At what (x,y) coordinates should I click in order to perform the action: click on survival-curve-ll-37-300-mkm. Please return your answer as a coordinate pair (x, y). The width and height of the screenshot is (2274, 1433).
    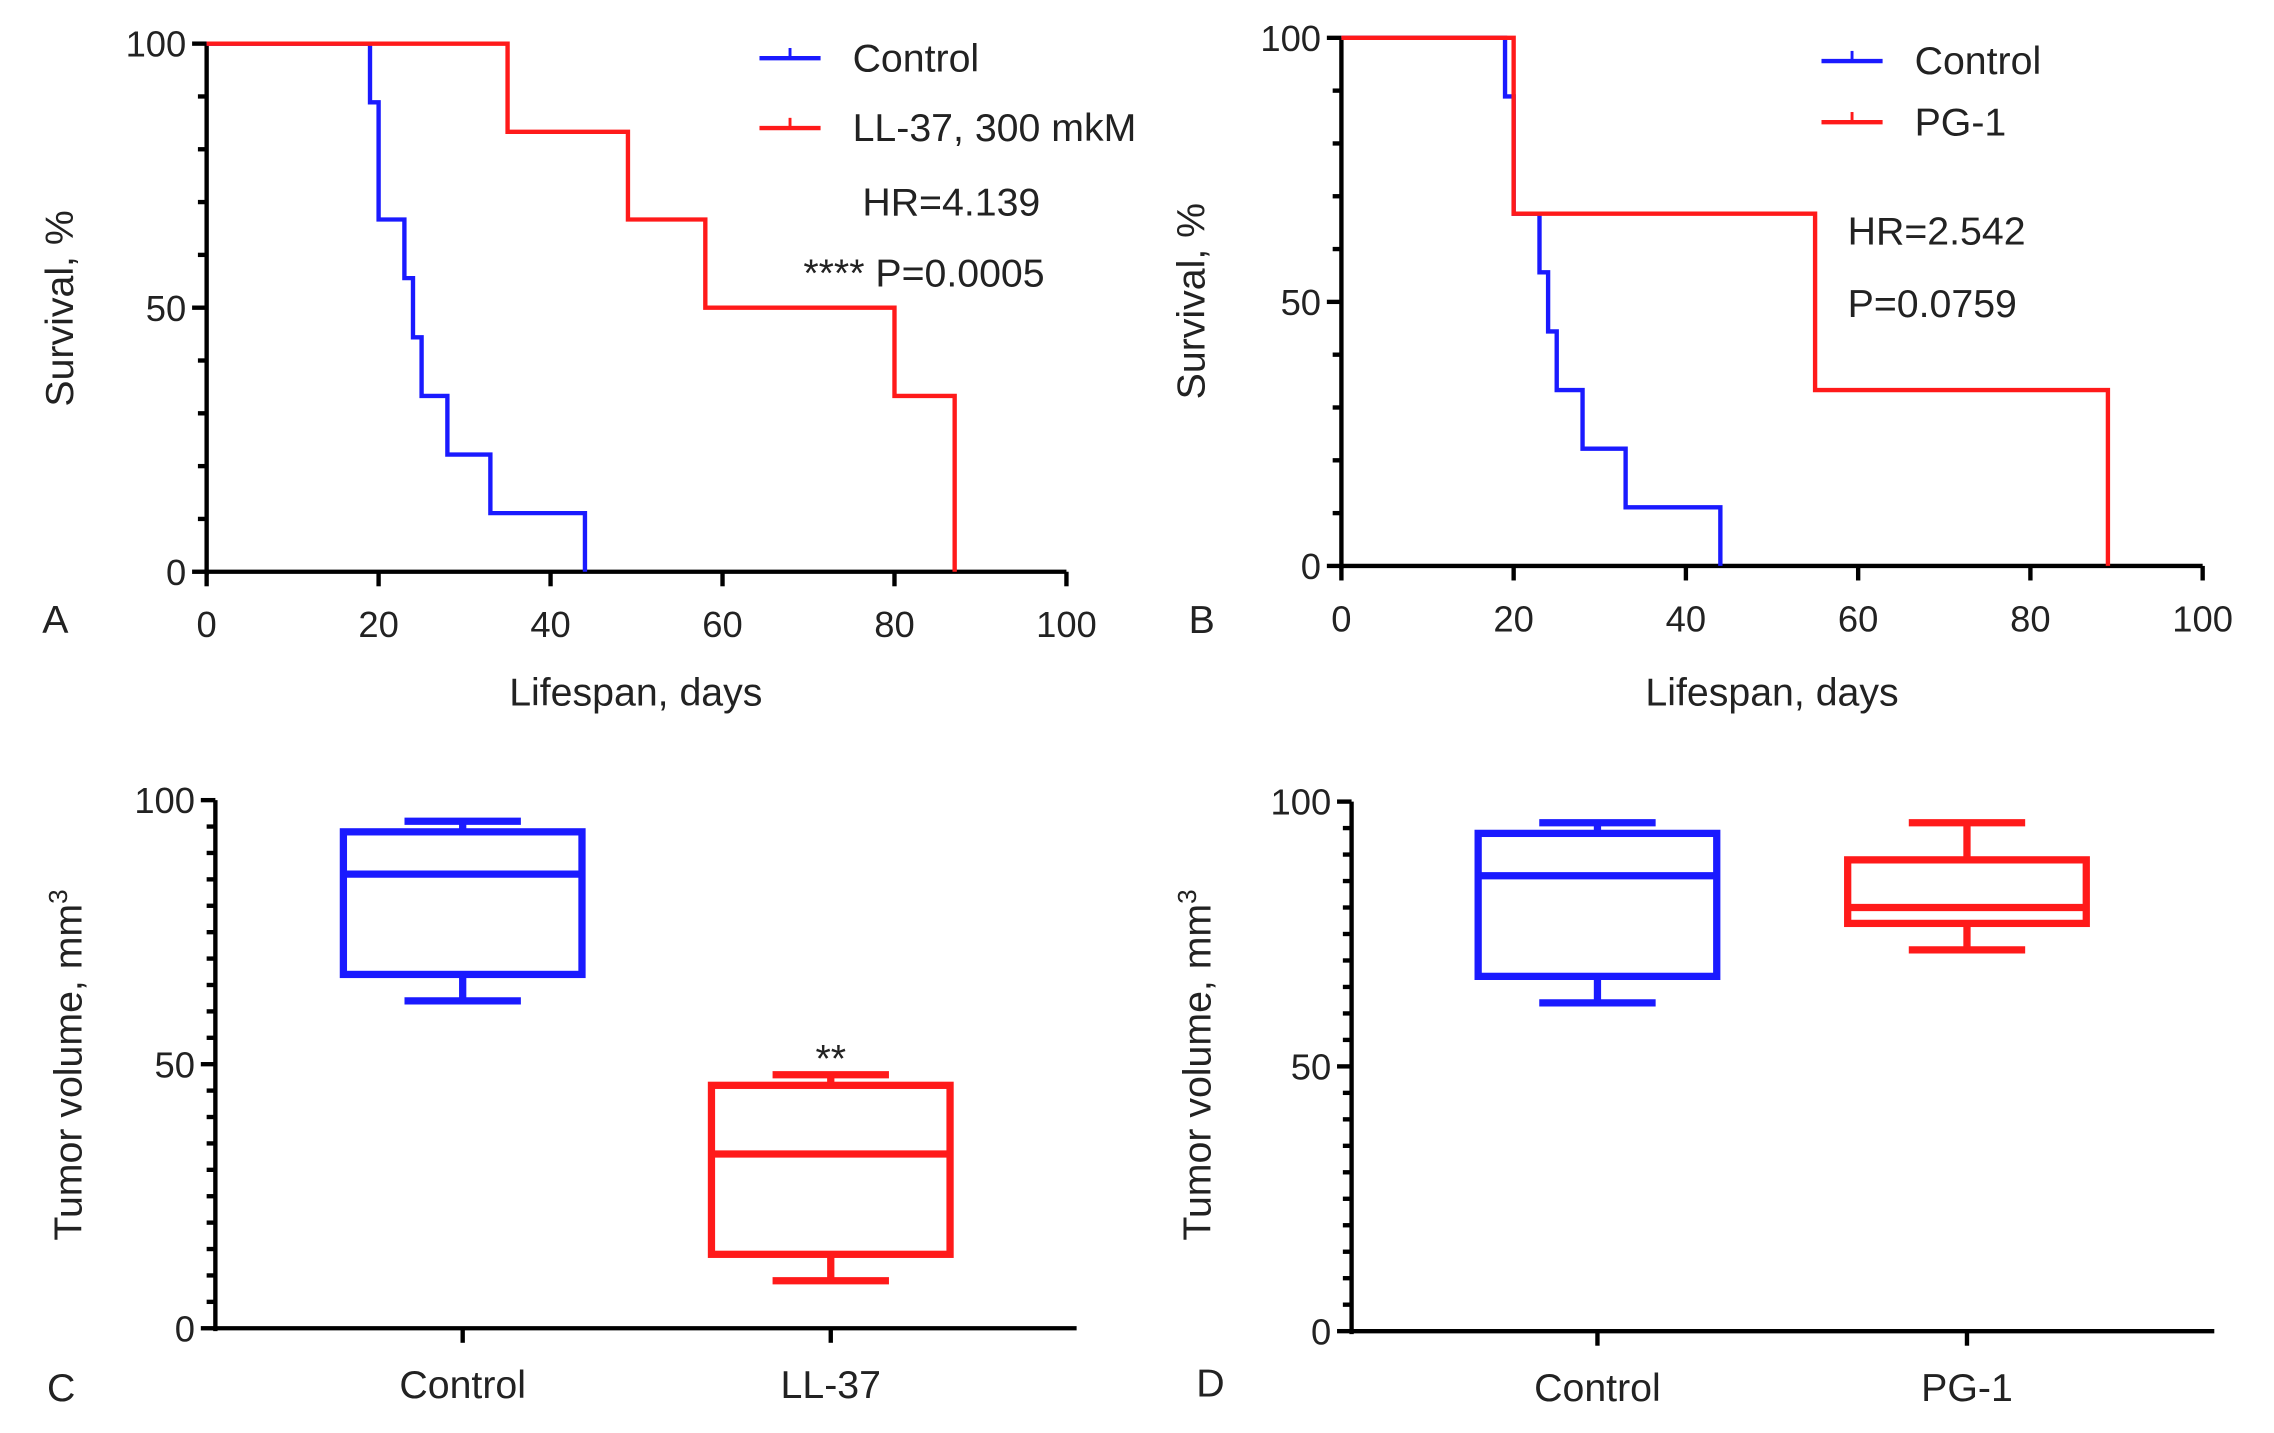
    Looking at the image, I should click on (581, 306).